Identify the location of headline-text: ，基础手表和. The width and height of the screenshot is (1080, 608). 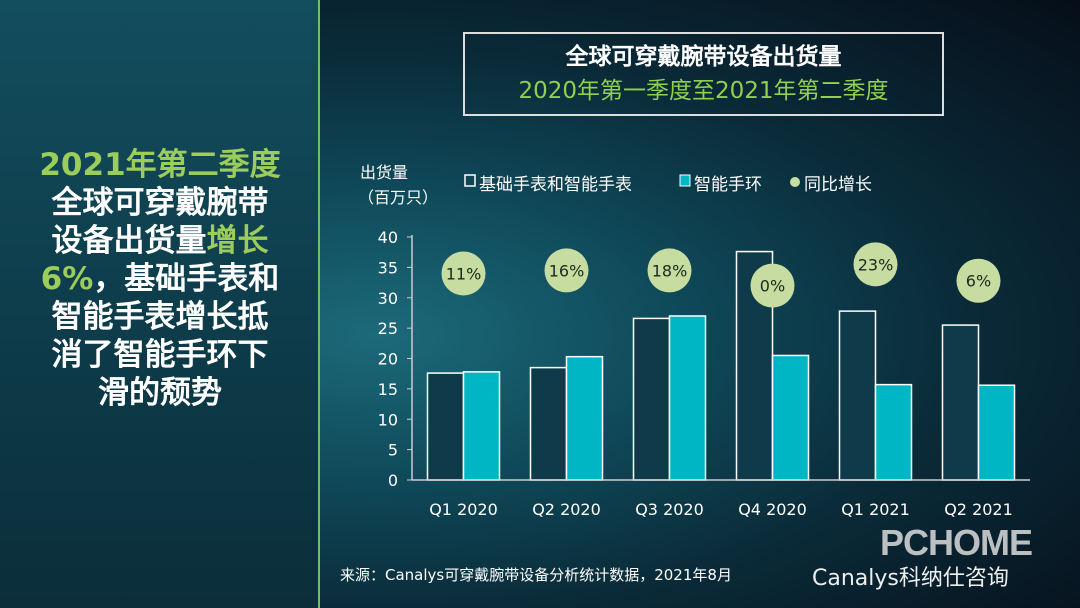
(186, 279).